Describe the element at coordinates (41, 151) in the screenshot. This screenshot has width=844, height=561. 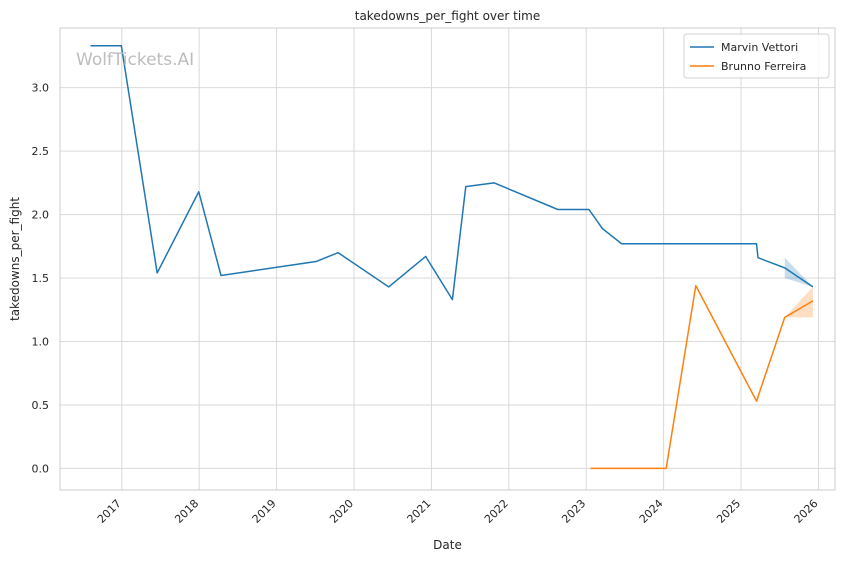
I see `y-tick-label: 2.5` at that location.